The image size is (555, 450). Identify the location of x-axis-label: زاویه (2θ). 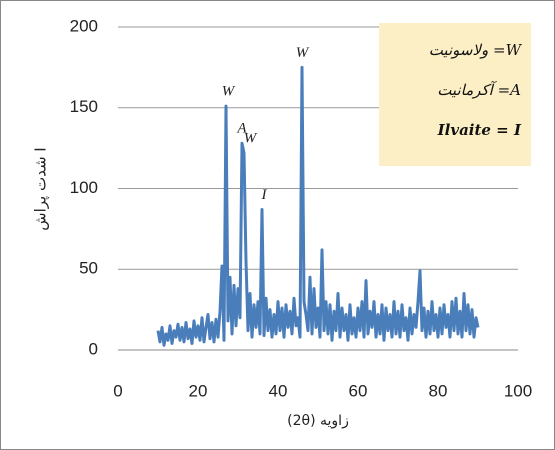
(318, 421).